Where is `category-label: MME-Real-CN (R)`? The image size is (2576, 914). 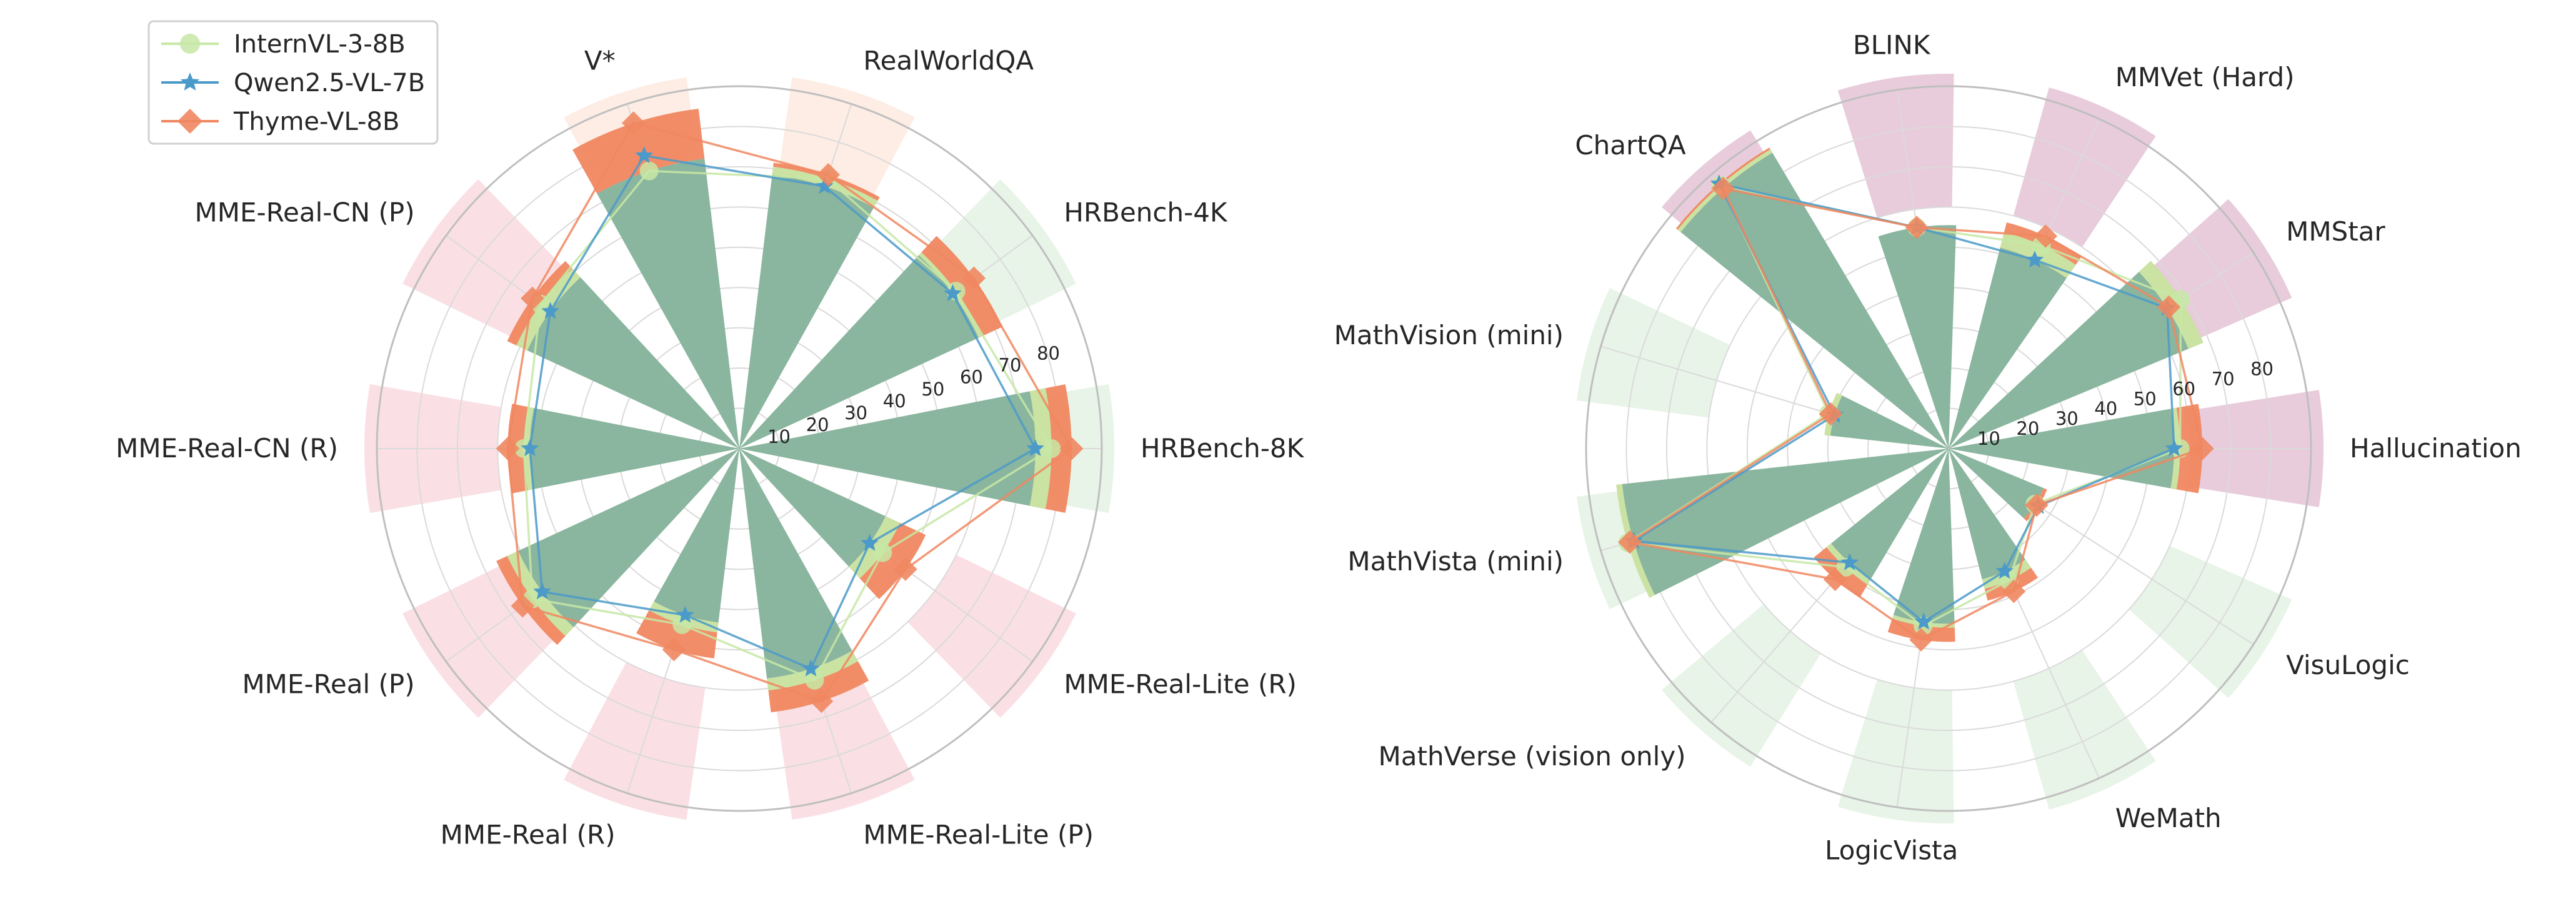
category-label: MME-Real-CN (R) is located at coordinates (227, 448).